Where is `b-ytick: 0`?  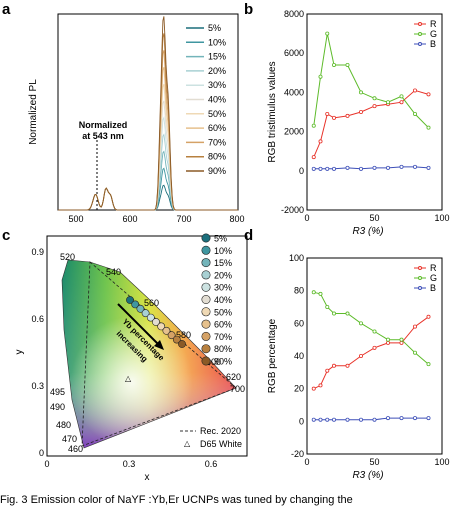
b-ytick: 0 is located at coordinates (301, 171).